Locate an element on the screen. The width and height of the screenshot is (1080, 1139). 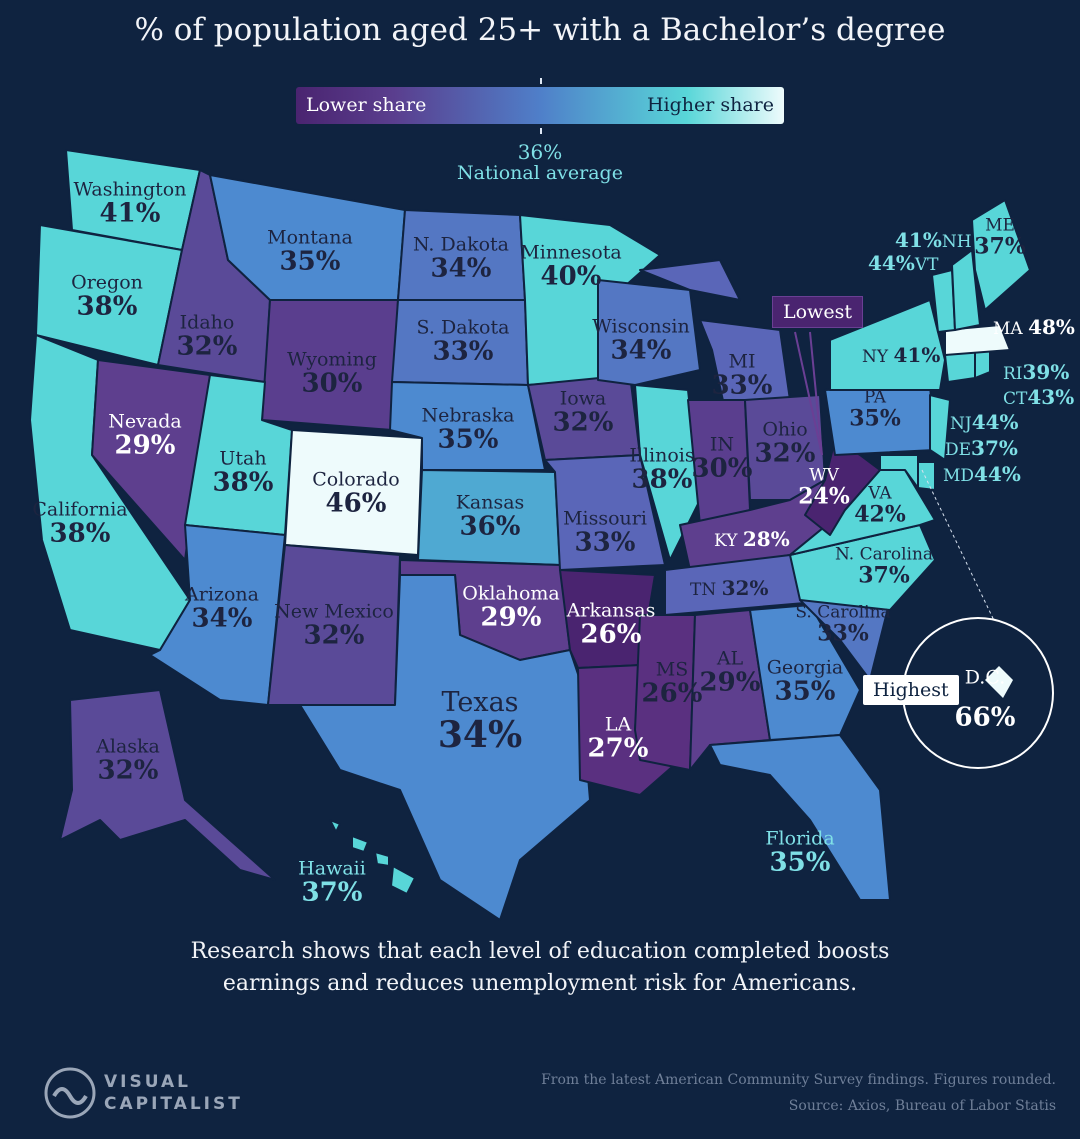
state-ak is located at coordinates (167, 785).